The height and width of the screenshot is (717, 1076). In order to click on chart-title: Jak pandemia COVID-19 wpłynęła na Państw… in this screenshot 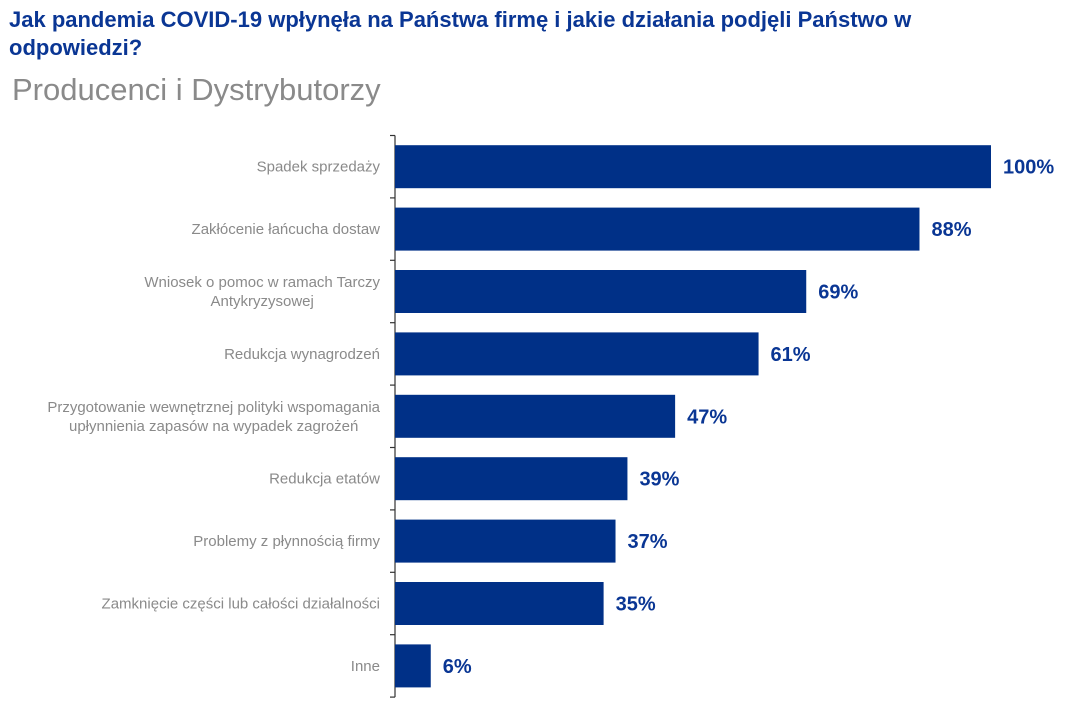, I will do `click(460, 33)`.